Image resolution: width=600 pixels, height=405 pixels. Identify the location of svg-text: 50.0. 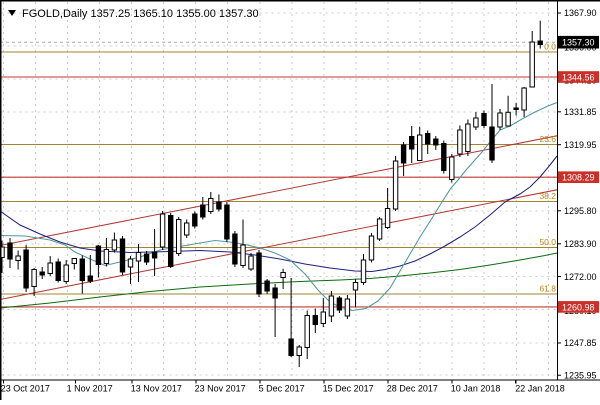
(547, 242).